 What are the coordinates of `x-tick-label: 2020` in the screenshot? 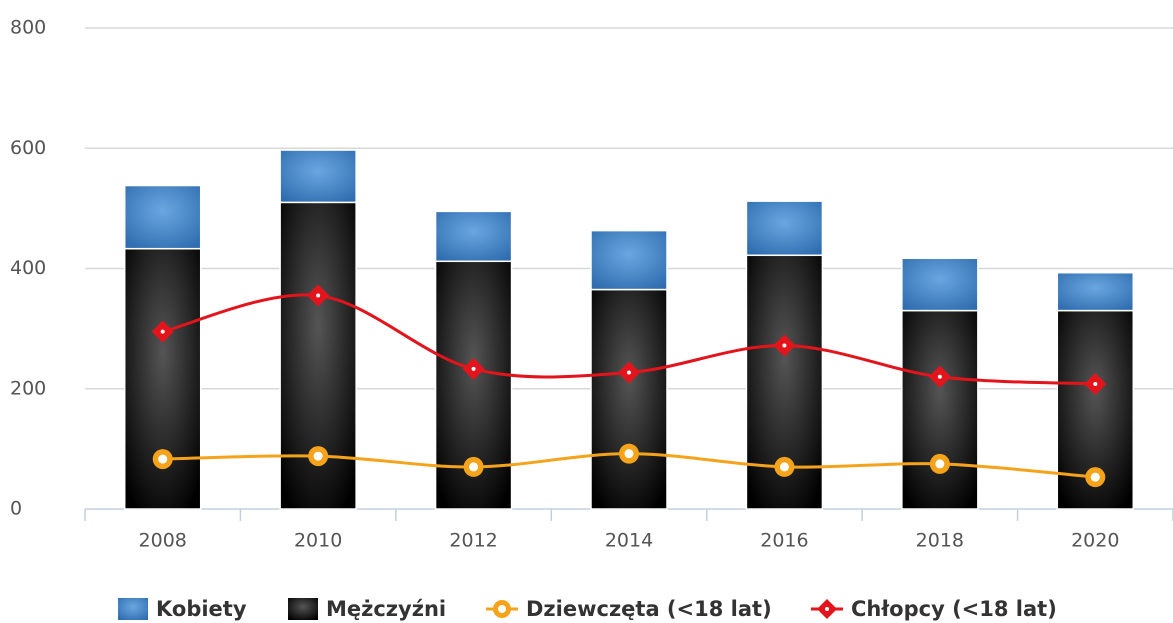 It's located at (1095, 541).